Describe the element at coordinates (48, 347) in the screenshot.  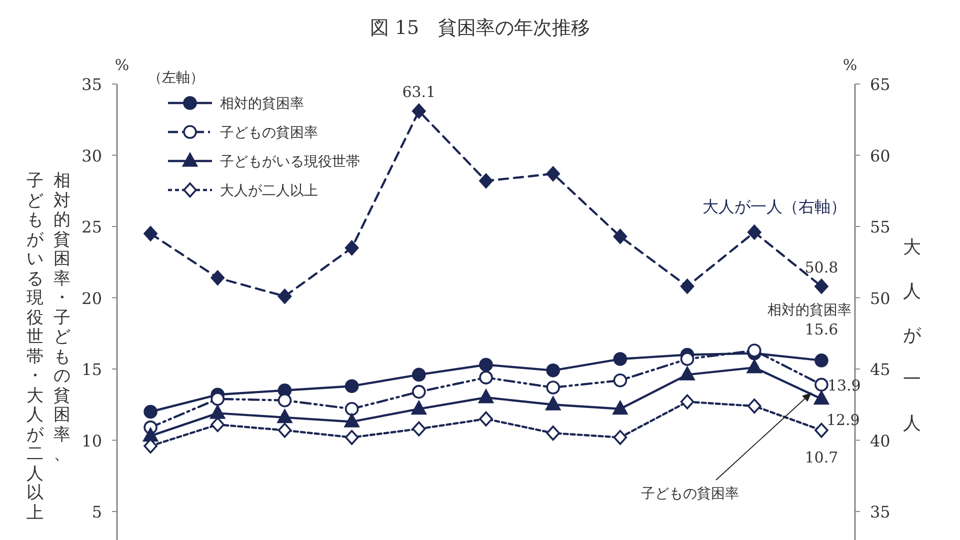
I see `y-axis-title: 相対的貧困率・子どもの貧困率、子どもがいる現役世帯・大人が二人以上` at that location.